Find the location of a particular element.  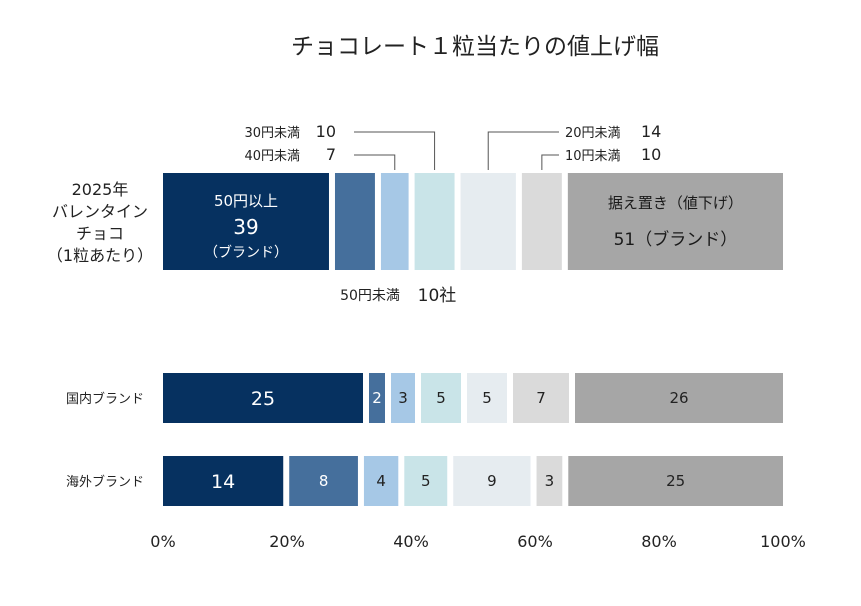

data-label: 7 is located at coordinates (541, 398).